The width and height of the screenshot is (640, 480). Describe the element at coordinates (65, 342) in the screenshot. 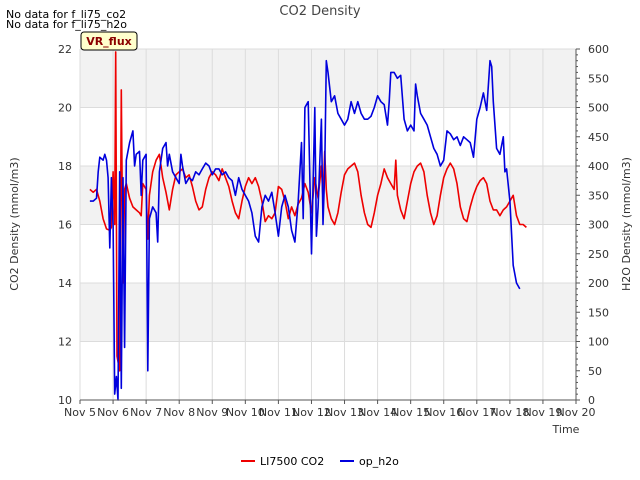

I see `left-tick-label: 12` at that location.